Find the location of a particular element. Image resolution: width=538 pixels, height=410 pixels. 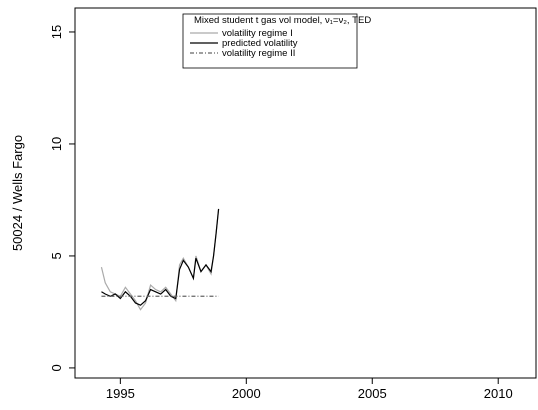

y-axis-label: 50024 / Wells Fargo is located at coordinates (17, 193).